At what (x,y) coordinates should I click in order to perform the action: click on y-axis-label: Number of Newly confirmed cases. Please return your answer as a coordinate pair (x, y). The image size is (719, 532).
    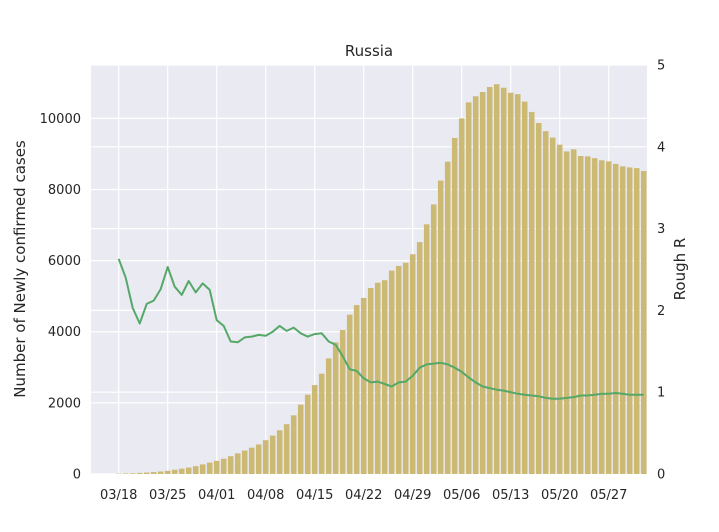
    Looking at the image, I should click on (20, 269).